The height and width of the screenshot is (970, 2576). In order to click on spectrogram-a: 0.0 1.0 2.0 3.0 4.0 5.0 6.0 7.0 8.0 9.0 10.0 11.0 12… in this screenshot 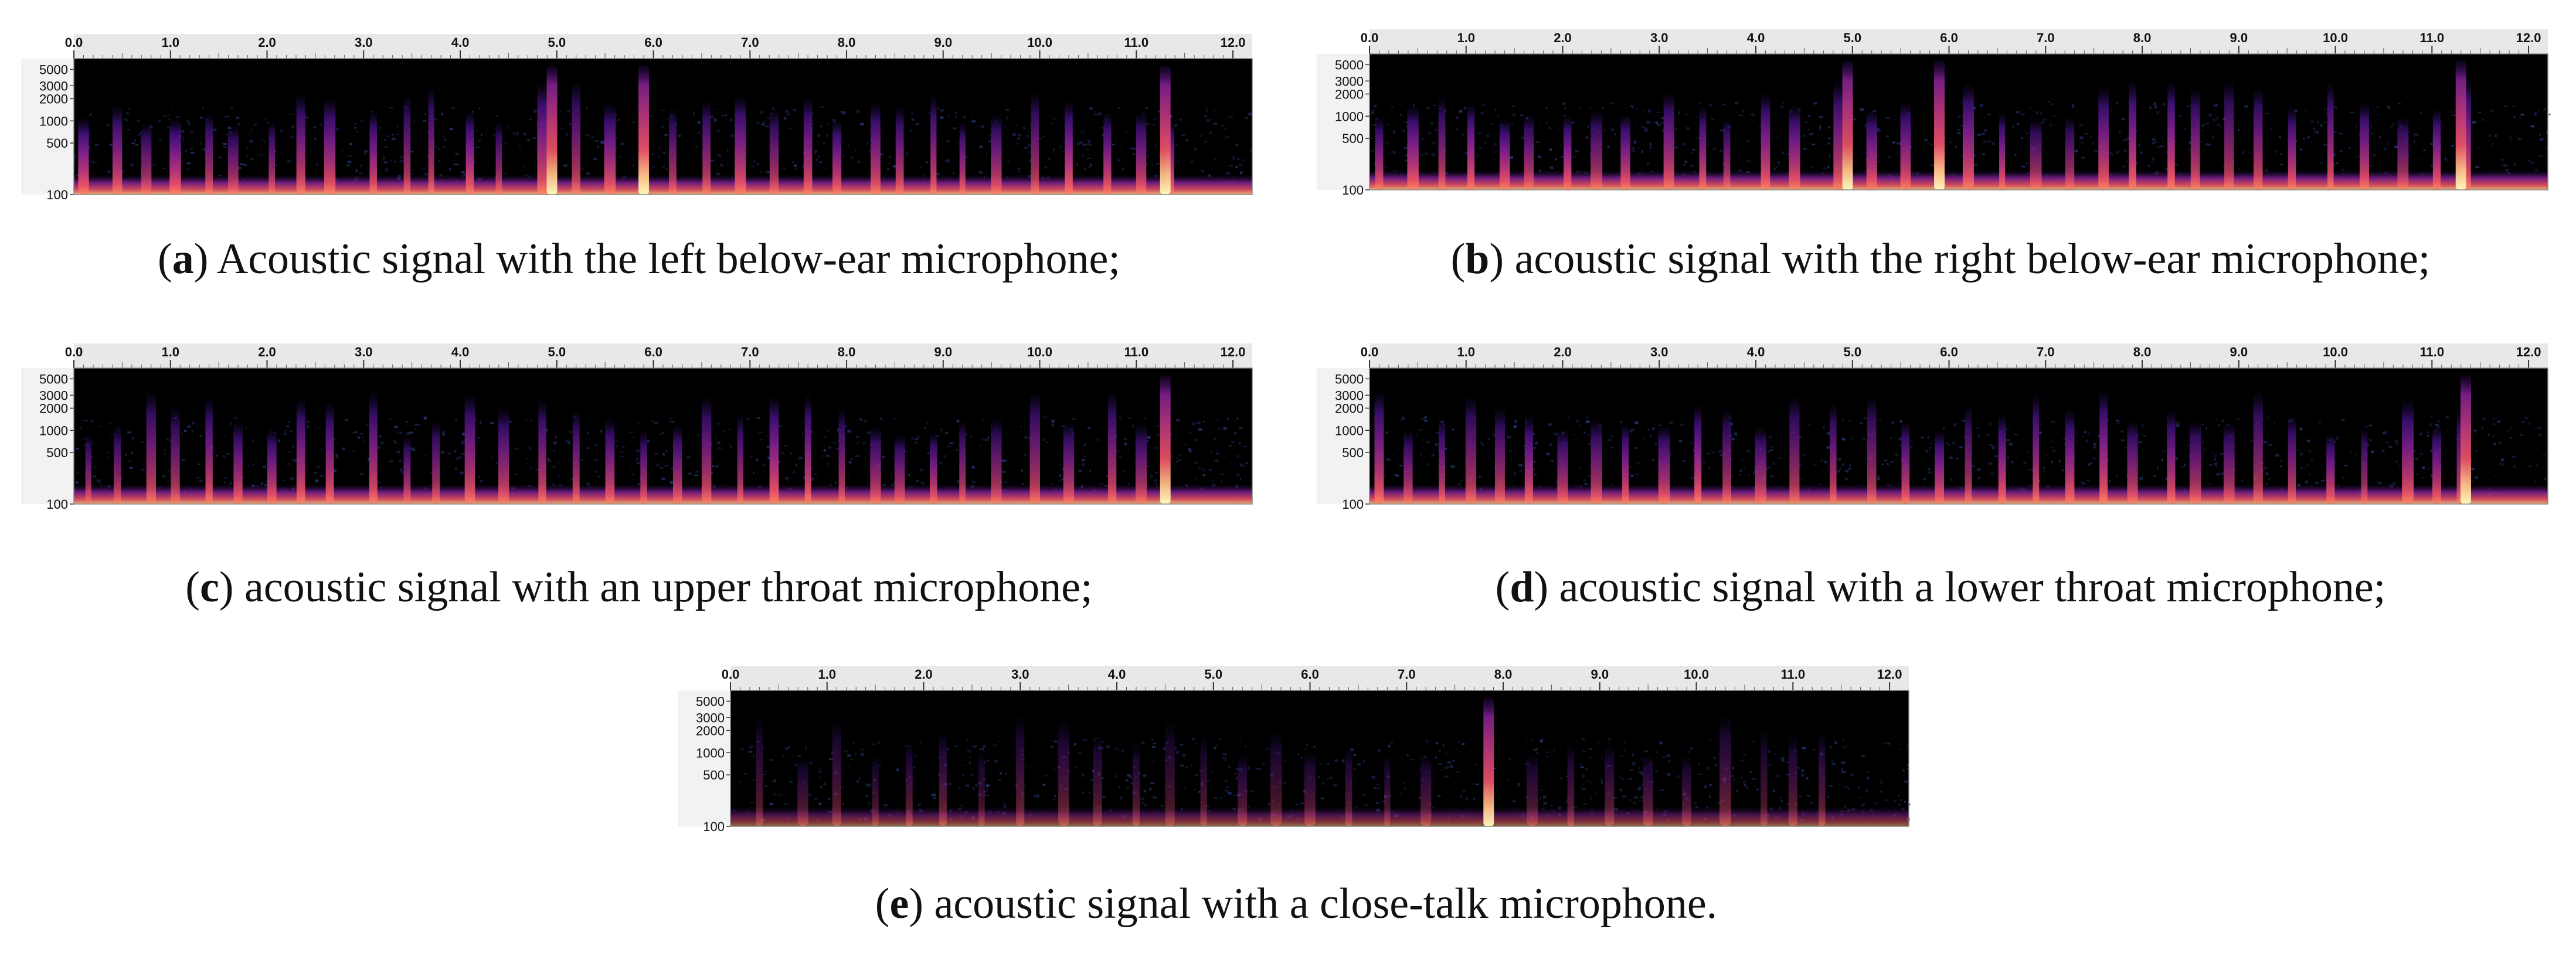, I will do `click(637, 118)`.